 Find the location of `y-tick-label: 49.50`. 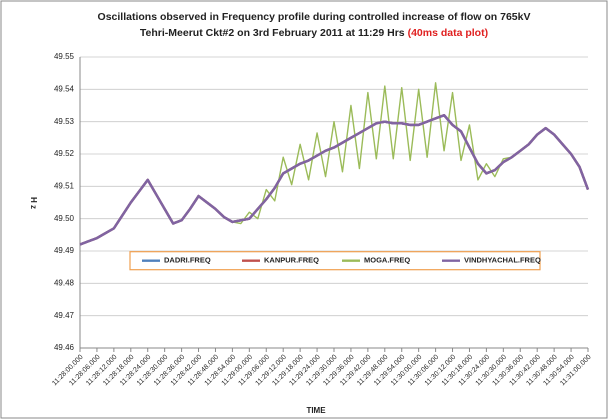

y-tick-label: 49.50 is located at coordinates (64, 218).